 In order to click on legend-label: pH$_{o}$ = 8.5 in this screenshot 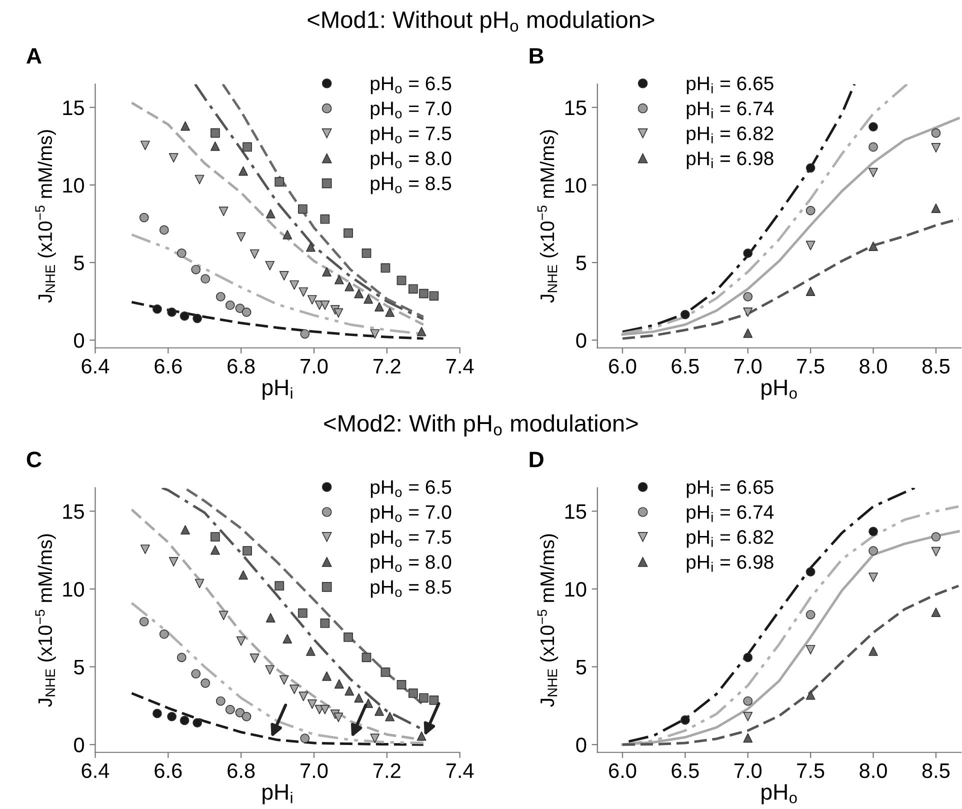, I will do `click(411, 589)`.